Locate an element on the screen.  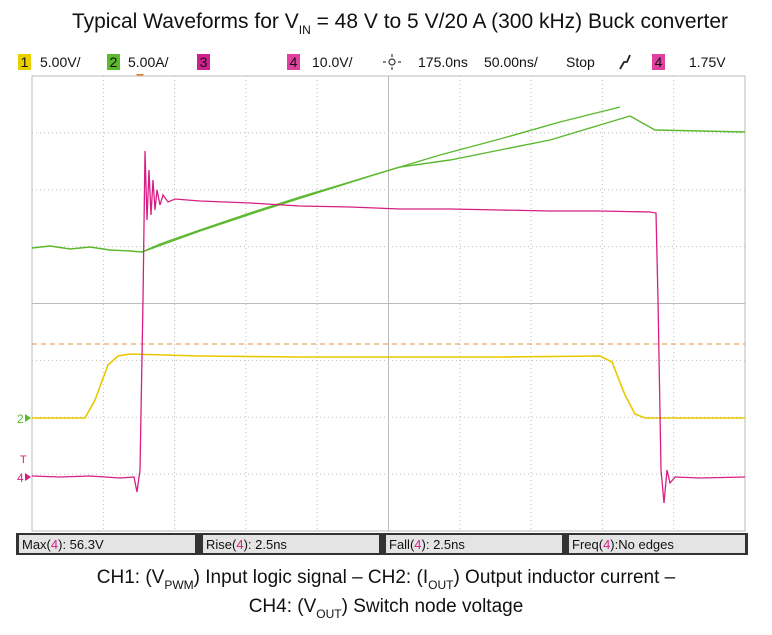
channel-number: 4 is located at coordinates (294, 62).